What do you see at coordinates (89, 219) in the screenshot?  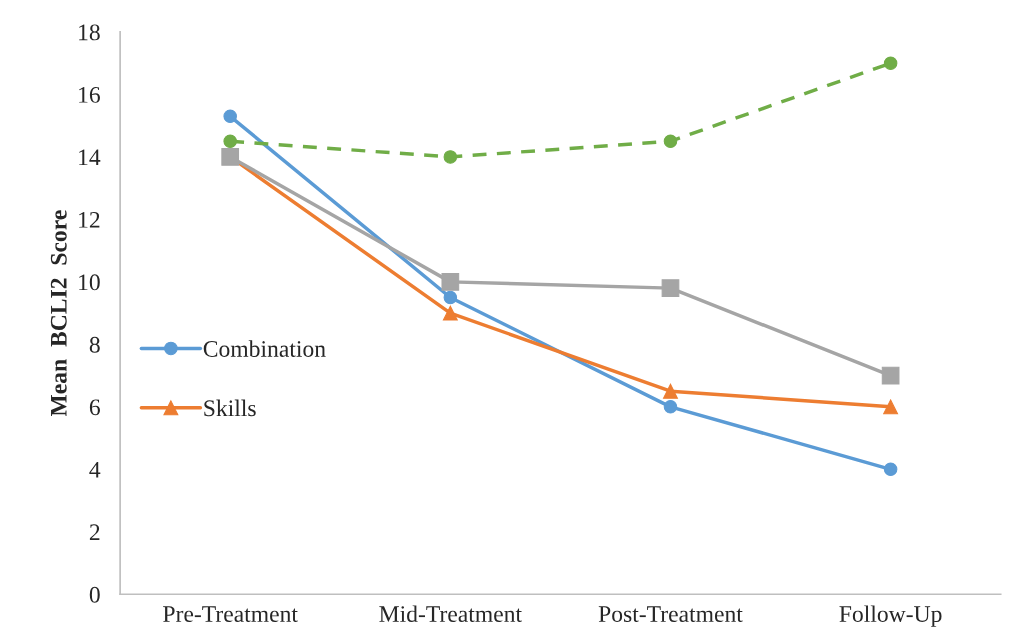 I see `y-tick-label: 12` at bounding box center [89, 219].